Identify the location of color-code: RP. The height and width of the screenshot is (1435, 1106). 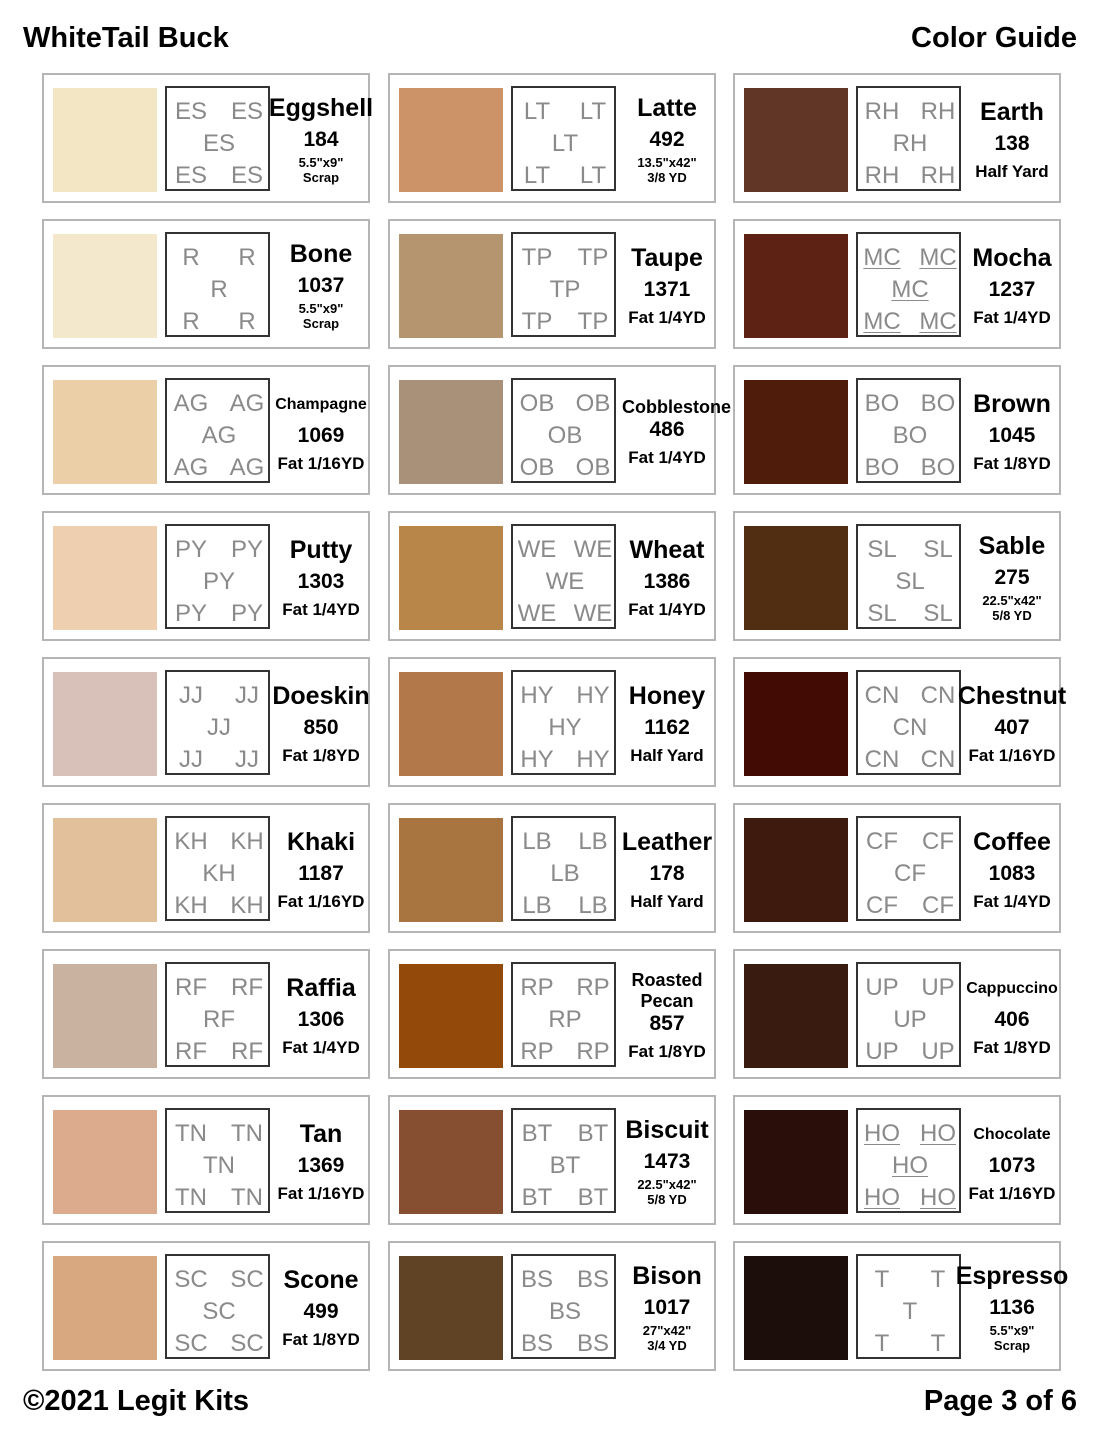
(537, 1051).